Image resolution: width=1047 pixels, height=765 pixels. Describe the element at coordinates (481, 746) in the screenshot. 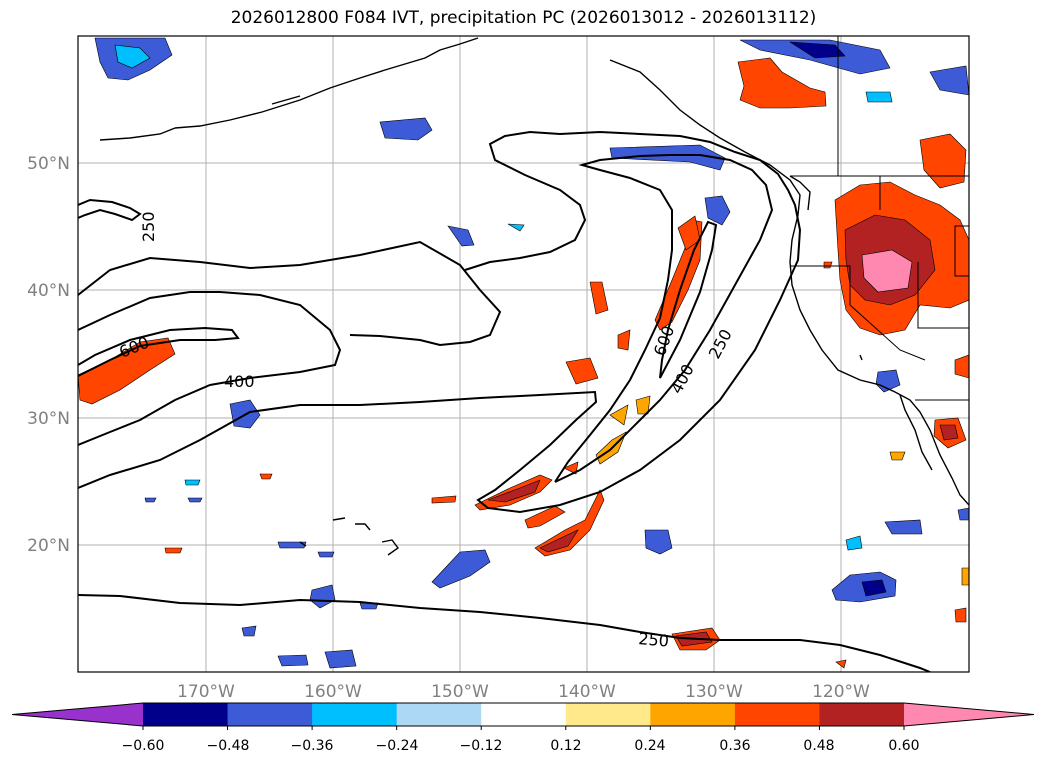

I see `colorbar-tick-label: −0.12` at that location.